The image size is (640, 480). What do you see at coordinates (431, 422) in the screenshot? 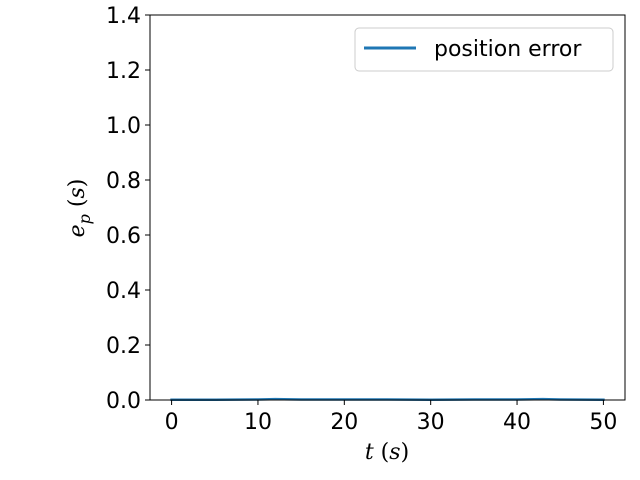
I see `x-tick-label: 30` at bounding box center [431, 422].